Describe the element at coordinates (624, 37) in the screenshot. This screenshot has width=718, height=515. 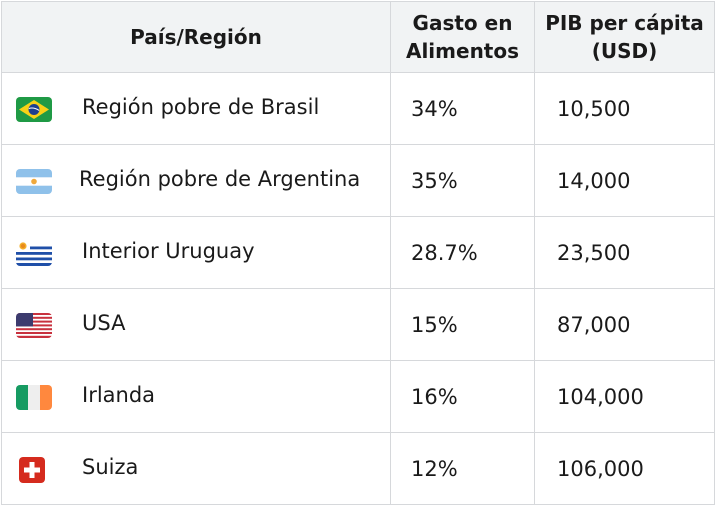
I see `header-gdp: PIB per cápita (USD)` at that location.